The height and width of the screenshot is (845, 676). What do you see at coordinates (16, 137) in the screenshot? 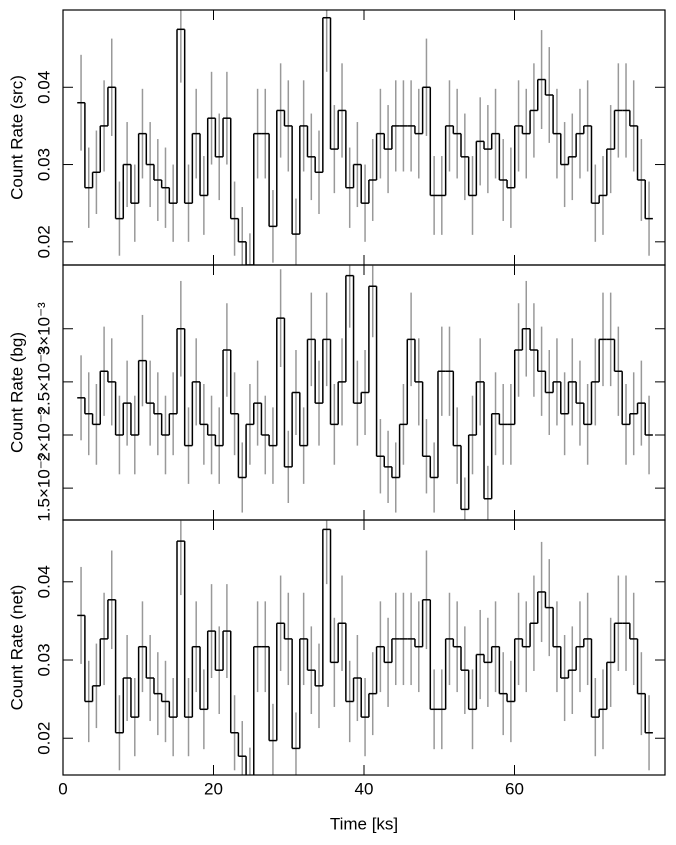
I see `y-axis-label: Count Rate (src)` at bounding box center [16, 137].